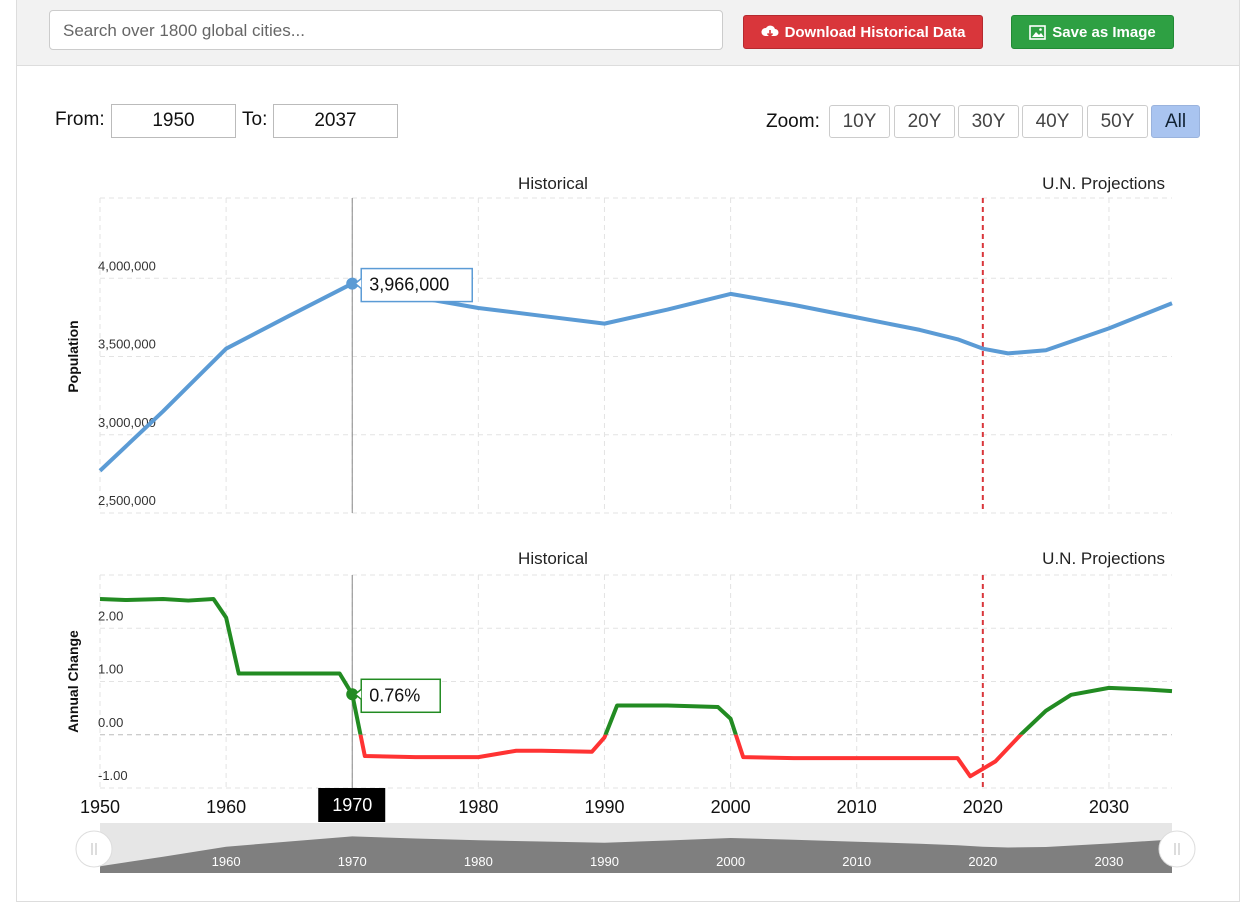 Image resolution: width=1241 pixels, height=913 pixels. Describe the element at coordinates (859, 121) in the screenshot. I see `zoom-button: 10Y` at that location.